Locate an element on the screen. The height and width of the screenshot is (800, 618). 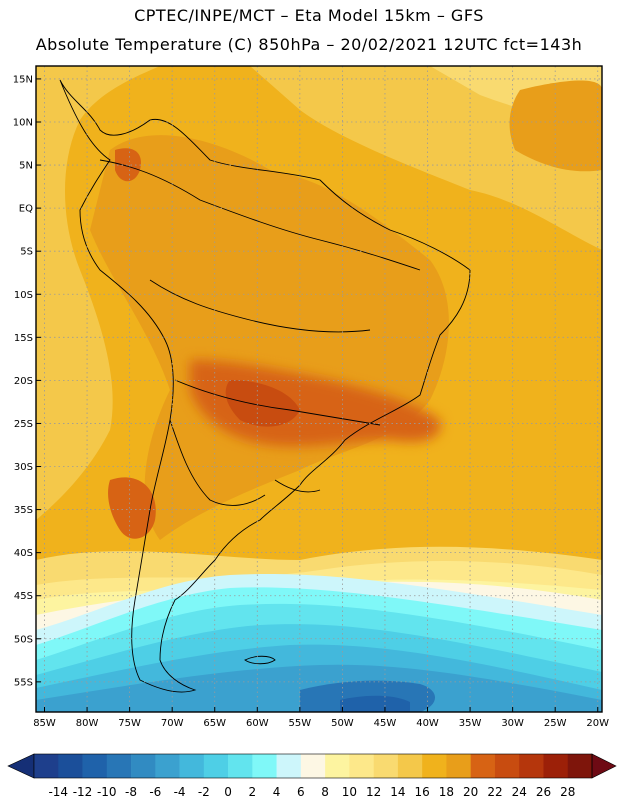
field-hottest is located at coordinates (262, 403).